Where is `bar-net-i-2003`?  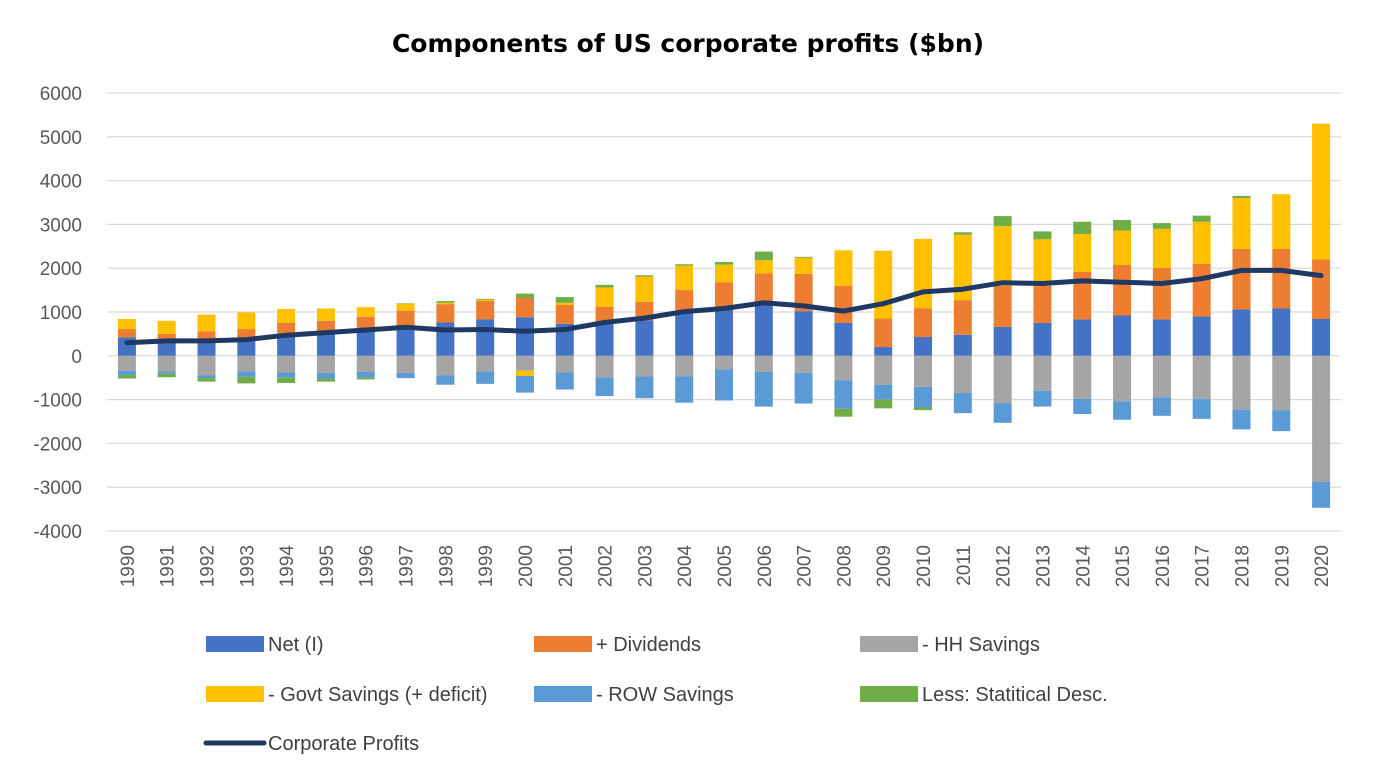 bar-net-i-2003 is located at coordinates (644, 338).